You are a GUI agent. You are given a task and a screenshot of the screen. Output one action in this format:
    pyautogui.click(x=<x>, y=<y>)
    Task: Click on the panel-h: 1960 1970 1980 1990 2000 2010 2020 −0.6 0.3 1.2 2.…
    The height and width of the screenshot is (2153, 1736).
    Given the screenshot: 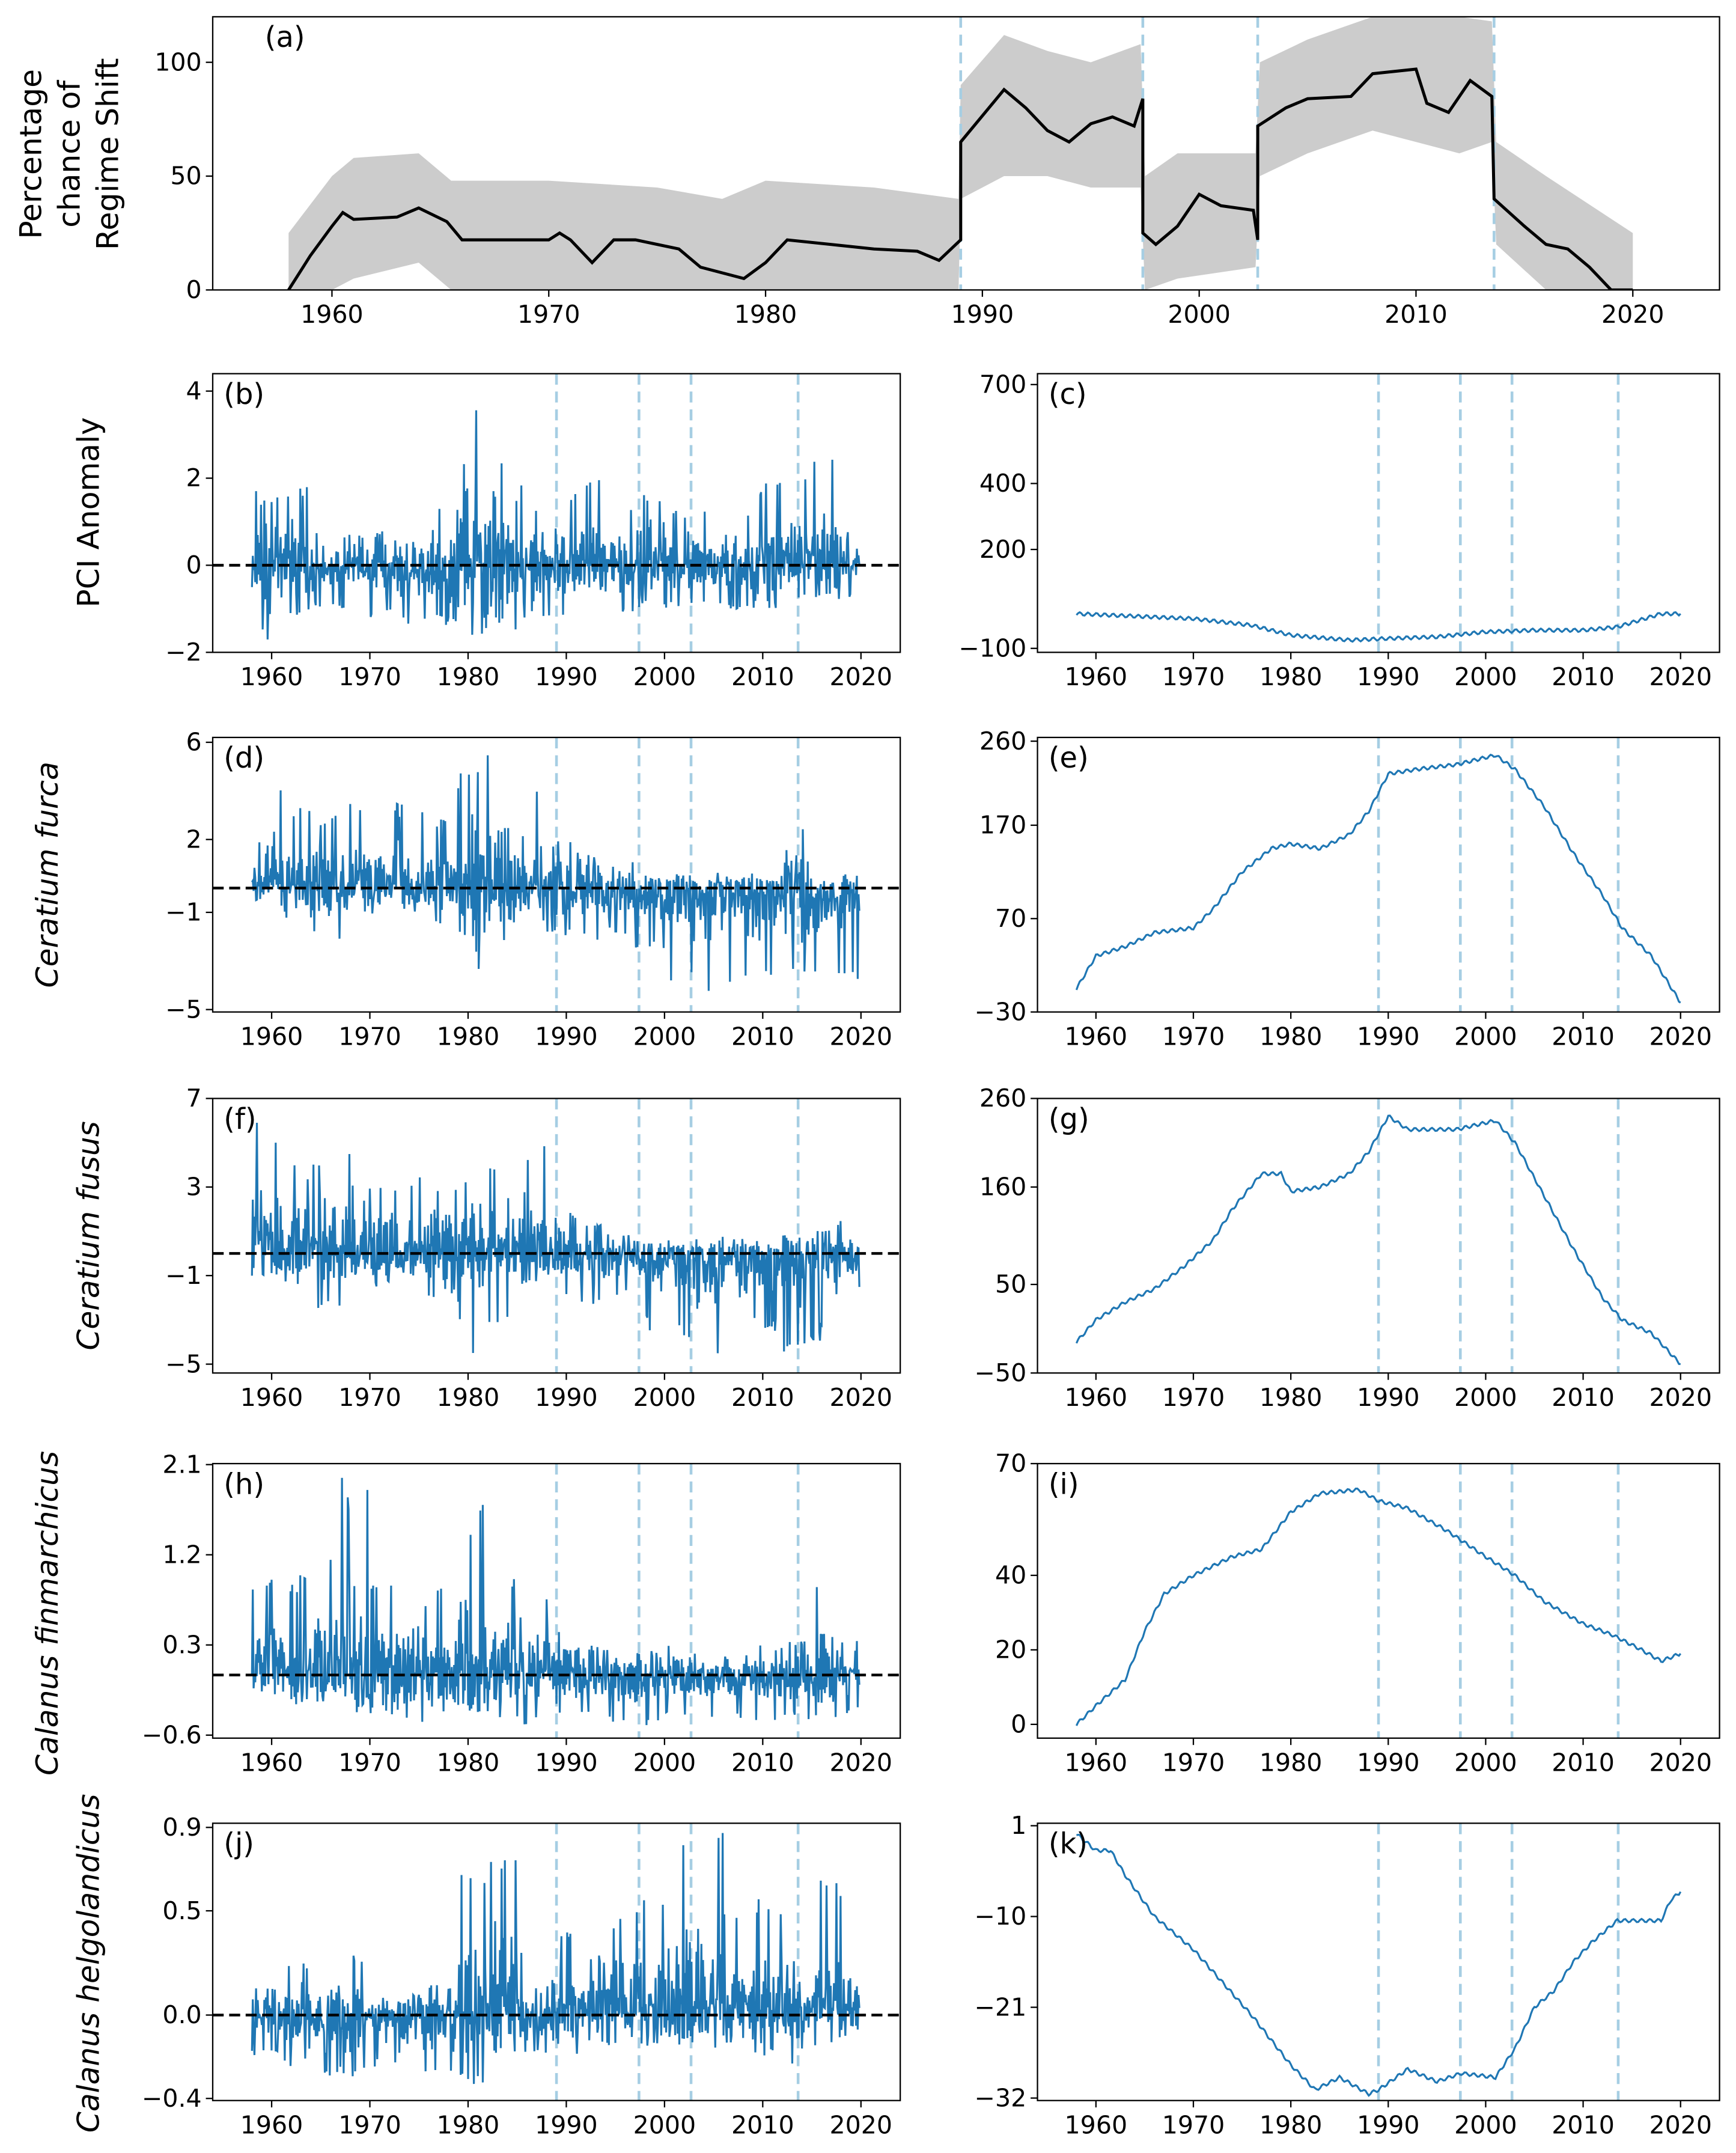 What is the action you would take?
    pyautogui.click(x=465, y=1613)
    